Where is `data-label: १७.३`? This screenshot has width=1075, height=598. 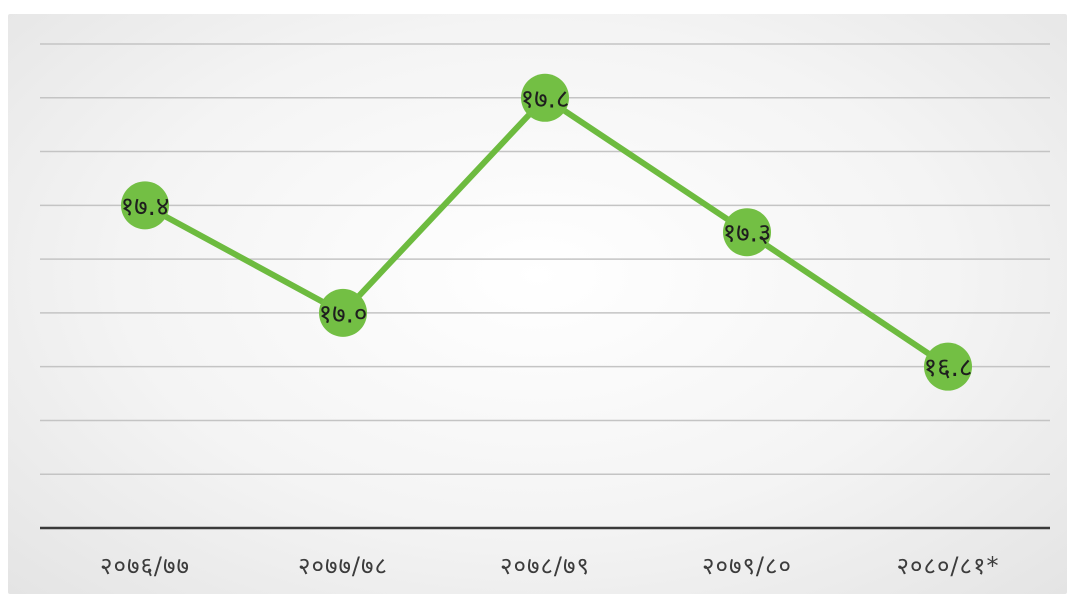
data-label: १७.३ is located at coordinates (747, 234).